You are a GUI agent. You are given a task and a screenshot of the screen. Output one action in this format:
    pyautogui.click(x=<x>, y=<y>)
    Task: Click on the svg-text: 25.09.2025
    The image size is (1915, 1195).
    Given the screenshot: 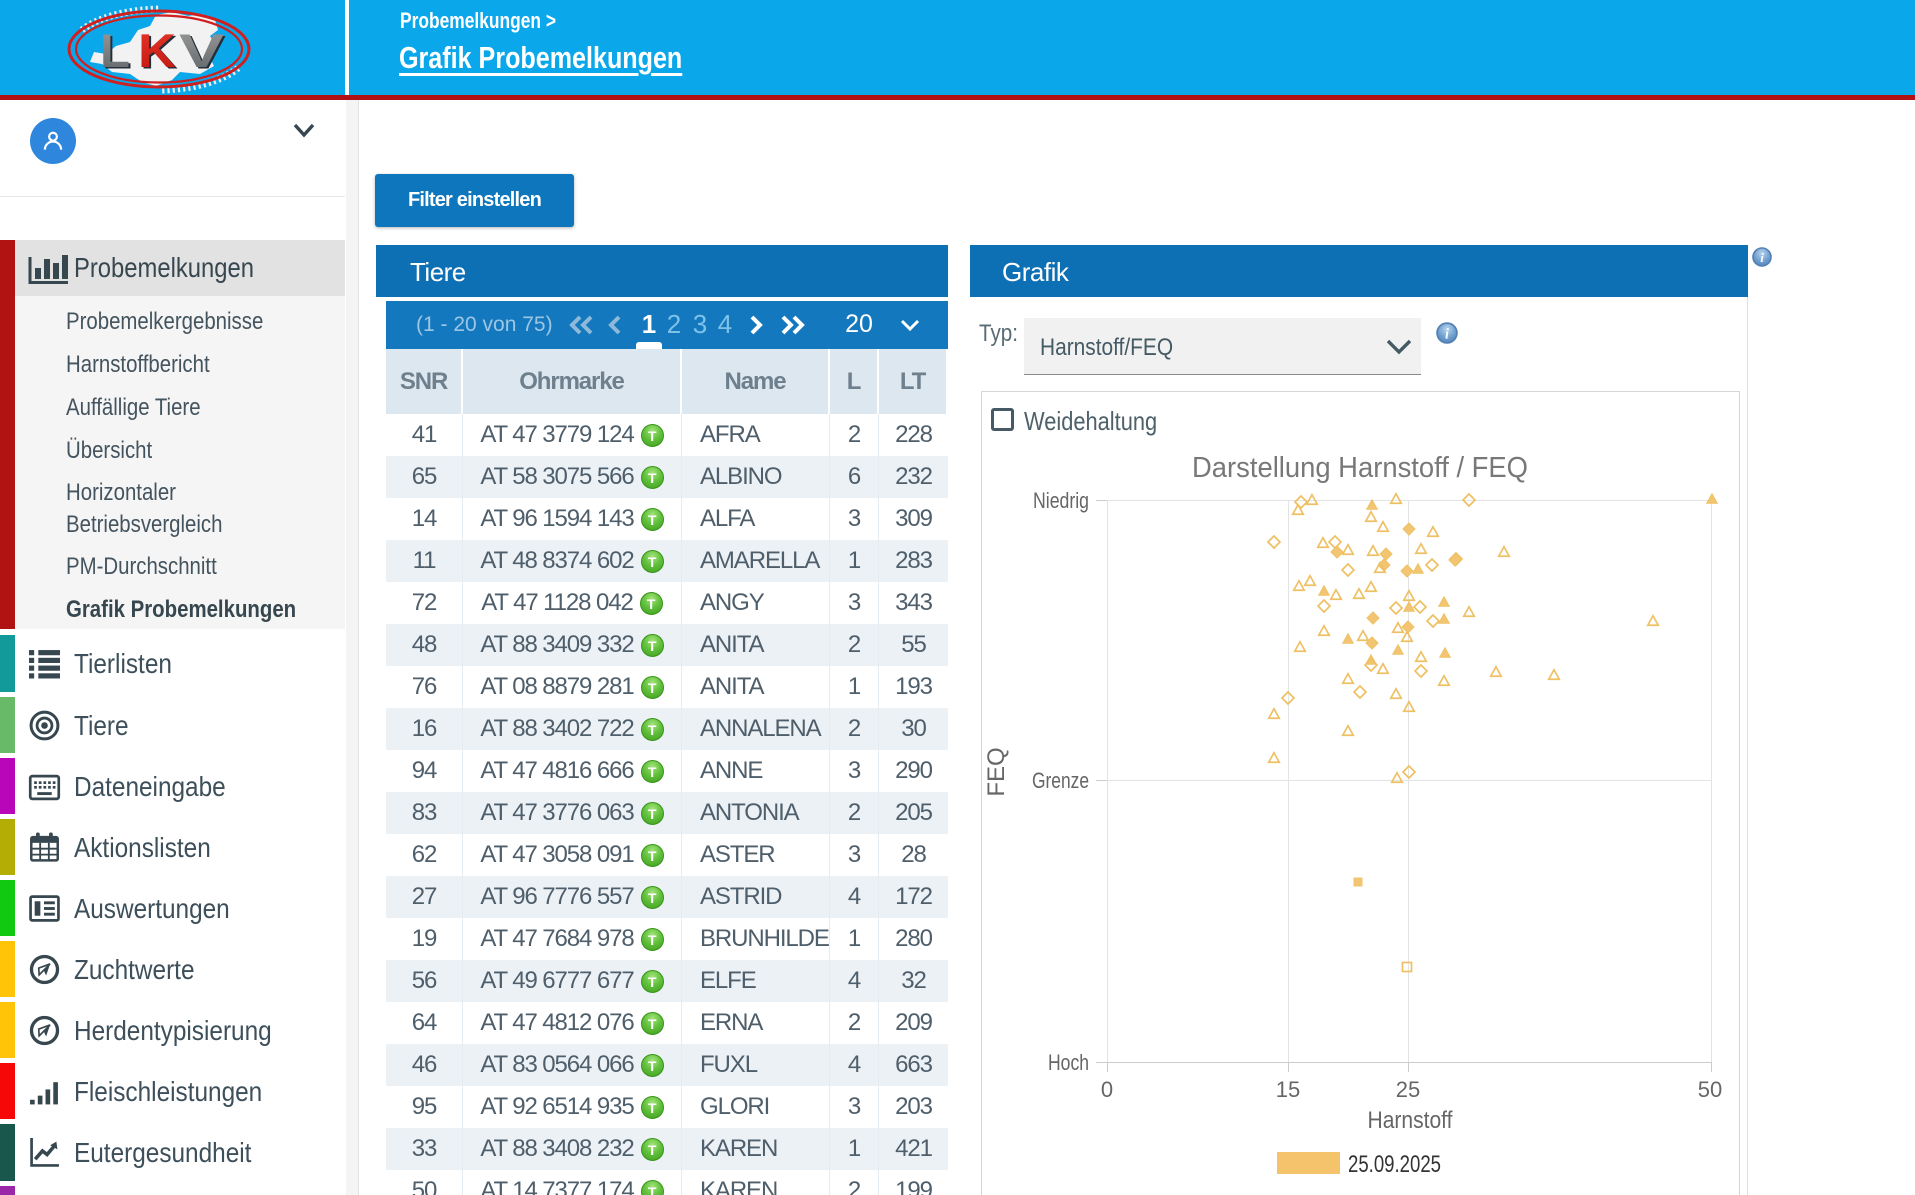 What is the action you would take?
    pyautogui.click(x=1394, y=1164)
    